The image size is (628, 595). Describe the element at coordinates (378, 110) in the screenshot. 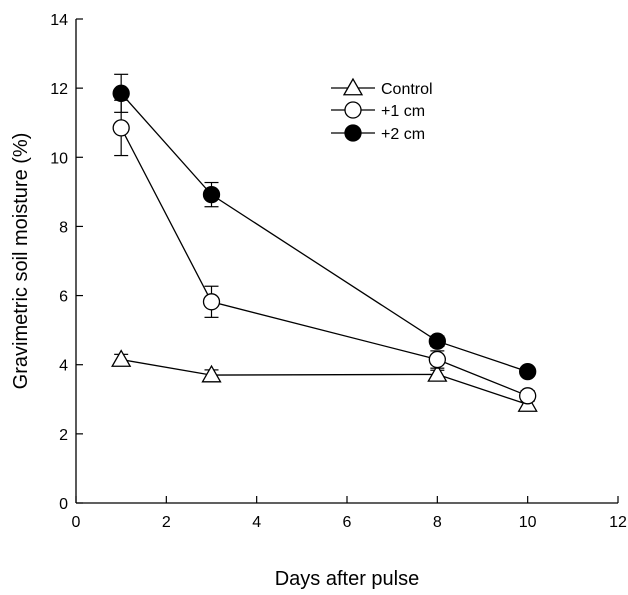

I see `legend-item-plus-1cm: +1 cm` at that location.